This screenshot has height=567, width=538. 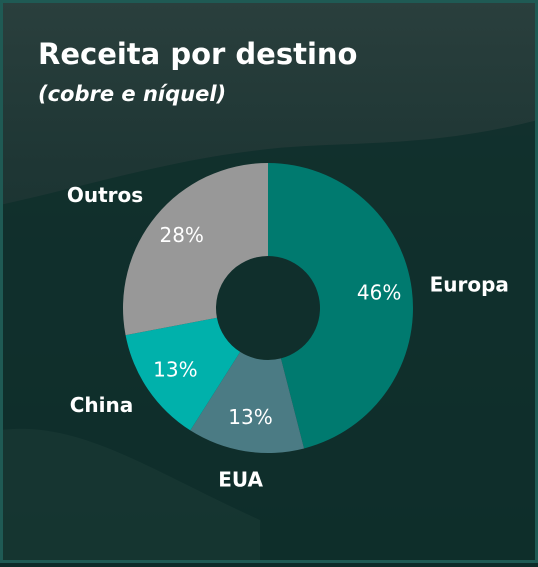 I want to click on hill, so click(x=130, y=495).